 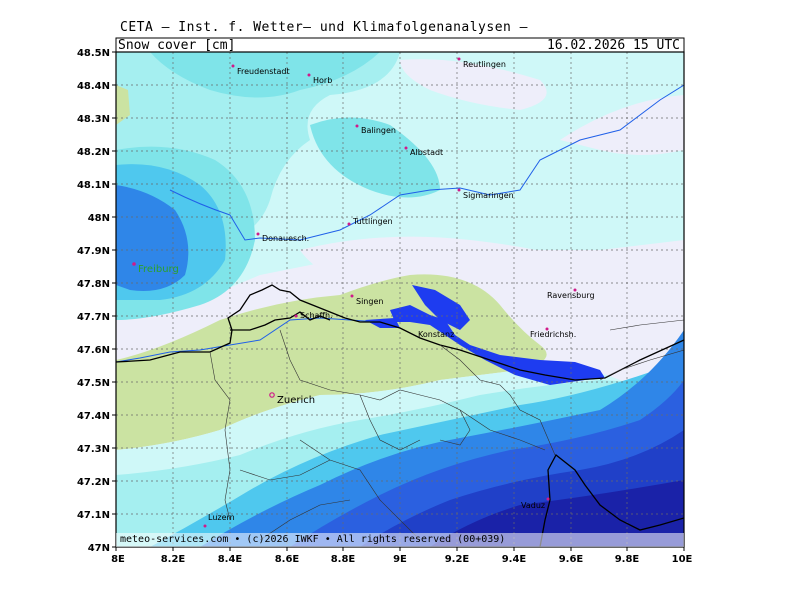 I want to click on city-label: Albstadt, so click(x=426, y=152).